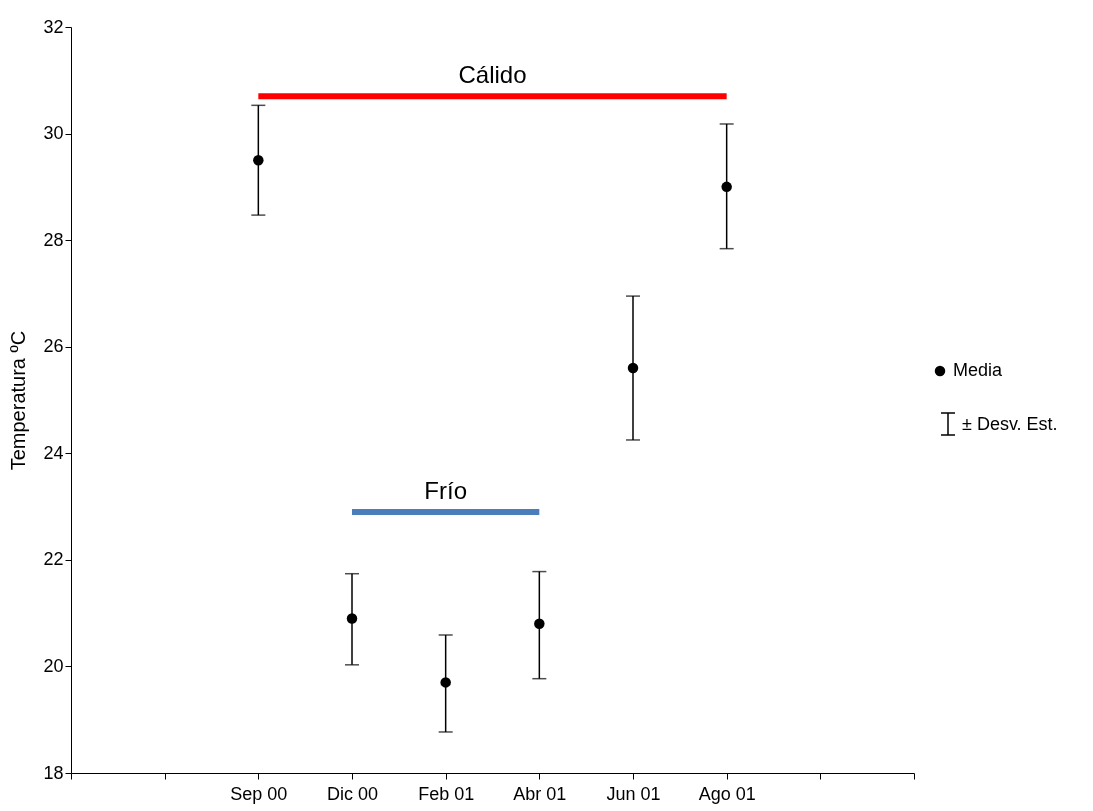 This screenshot has width=1093, height=811. Describe the element at coordinates (53, 559) in the screenshot. I see `y-tick-label: 22` at that location.